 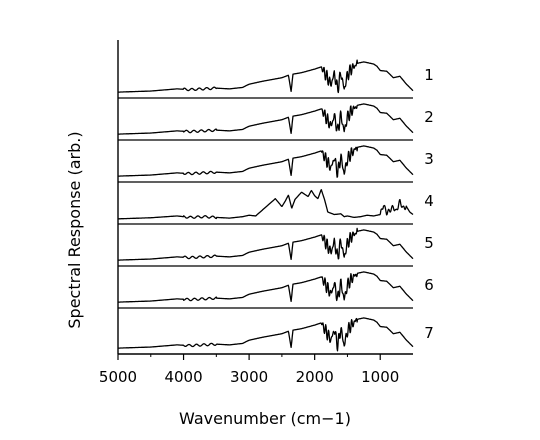 I want to click on trace-label-3: 3, so click(x=429, y=159).